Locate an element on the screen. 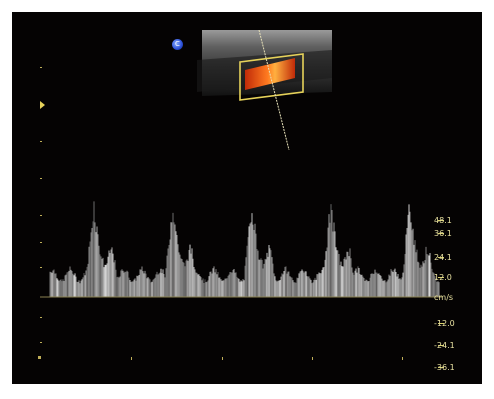  time-axis-ticks is located at coordinates (241, 328).